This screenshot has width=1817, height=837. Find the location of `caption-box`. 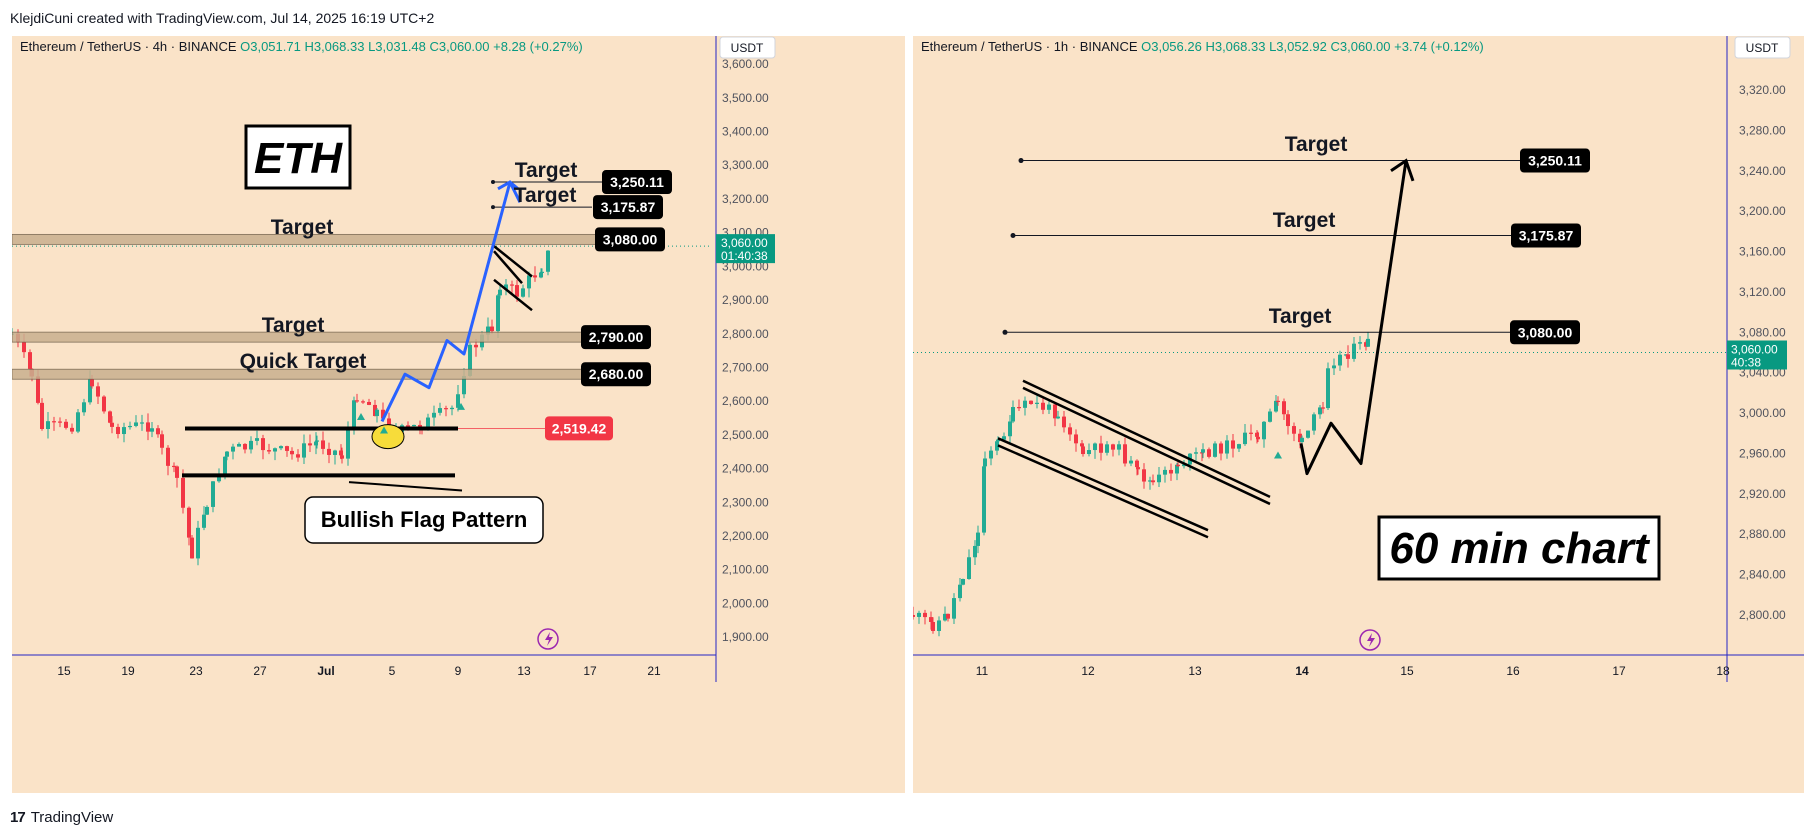

caption-box is located at coordinates (1519, 548).